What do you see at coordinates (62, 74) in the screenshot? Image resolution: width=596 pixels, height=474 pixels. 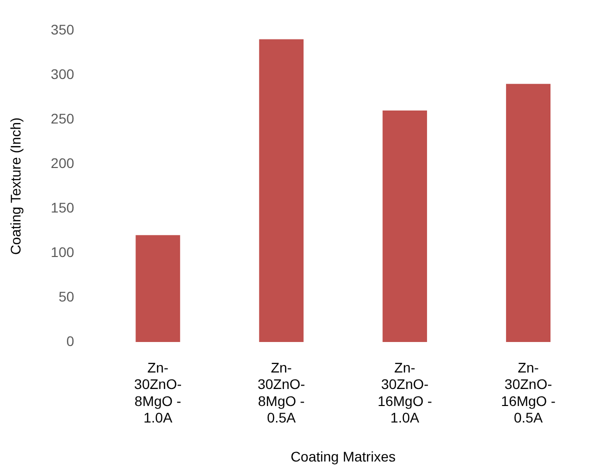 I see `y-tick-label: 300` at bounding box center [62, 74].